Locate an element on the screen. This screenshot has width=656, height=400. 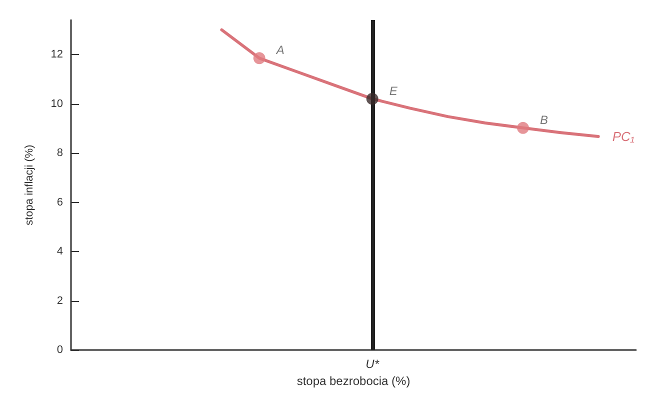
annotation: B is located at coordinates (544, 119).